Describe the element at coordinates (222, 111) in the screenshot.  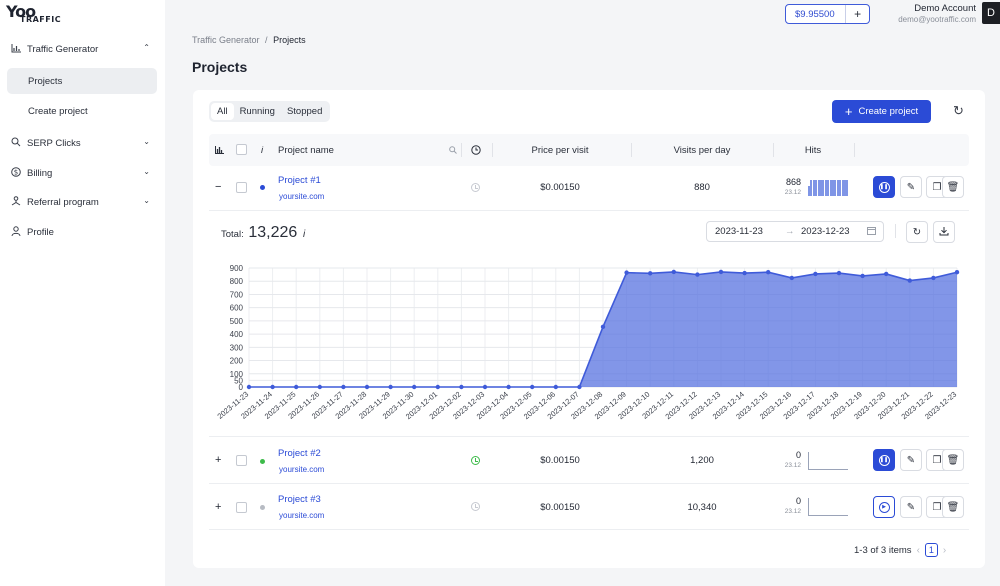
I see `filter-tab-all: All` at that location.